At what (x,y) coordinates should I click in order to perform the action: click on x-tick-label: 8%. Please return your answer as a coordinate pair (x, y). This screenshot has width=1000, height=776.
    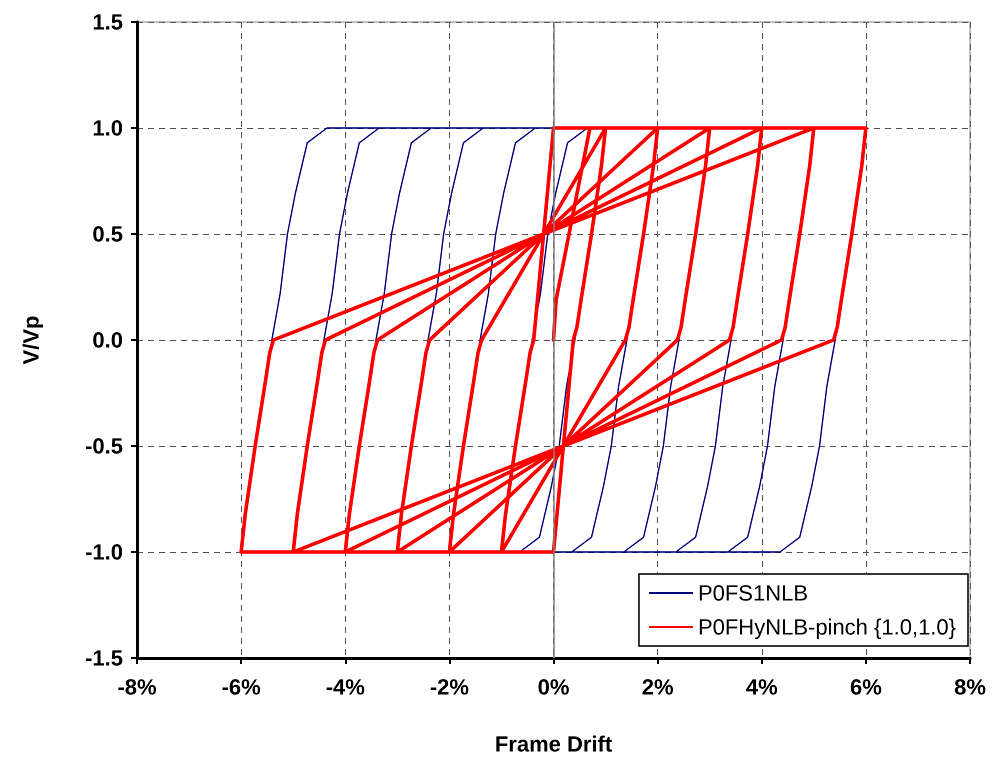
    Looking at the image, I should click on (970, 687).